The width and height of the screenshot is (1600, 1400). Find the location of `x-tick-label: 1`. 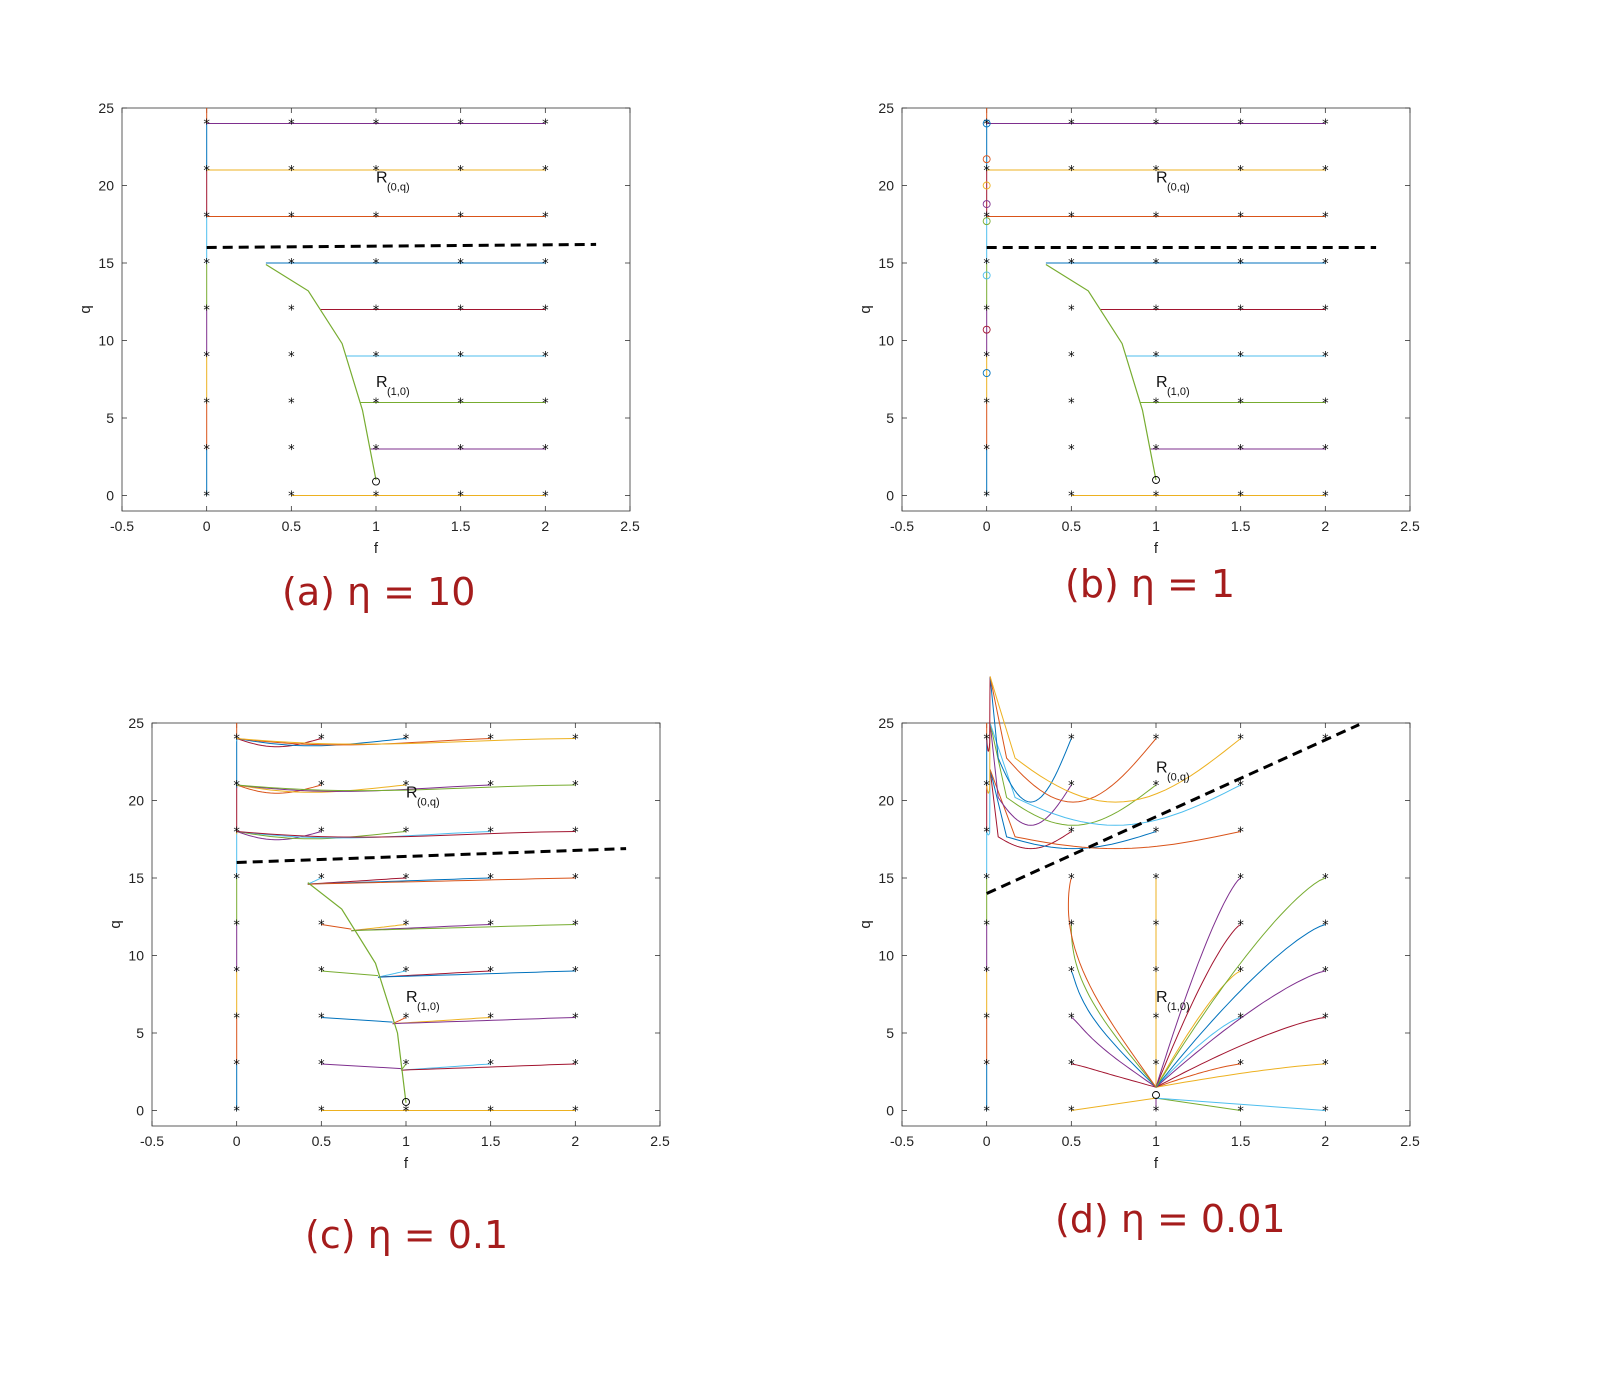

x-tick-label: 1 is located at coordinates (1156, 526).